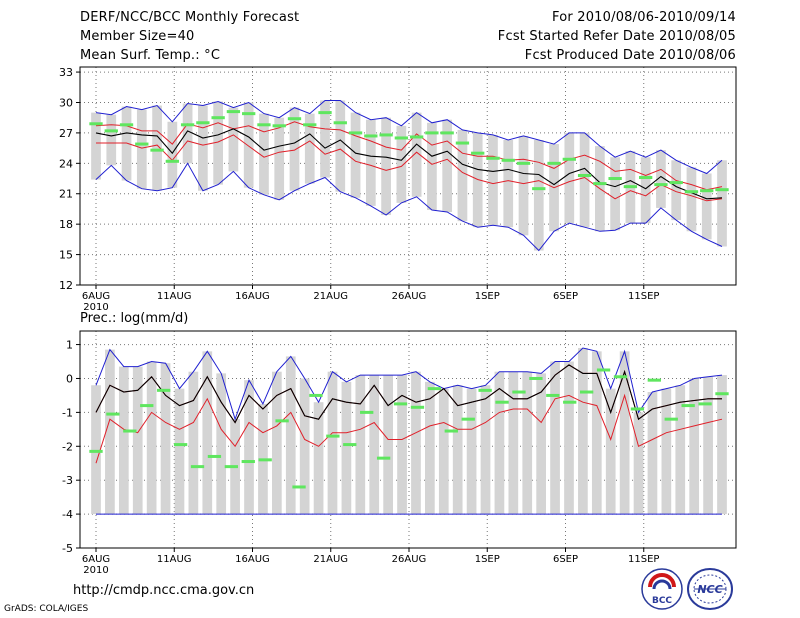  I want to click on source-url: http://cmdp.ncc.cma.gov.cn, so click(164, 590).